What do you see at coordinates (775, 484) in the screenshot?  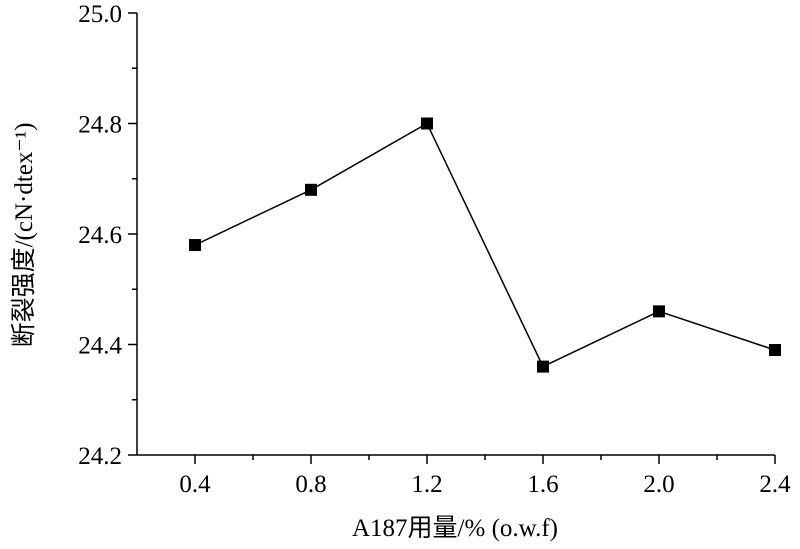 I see `x-tick-label: 2.4` at bounding box center [775, 484].